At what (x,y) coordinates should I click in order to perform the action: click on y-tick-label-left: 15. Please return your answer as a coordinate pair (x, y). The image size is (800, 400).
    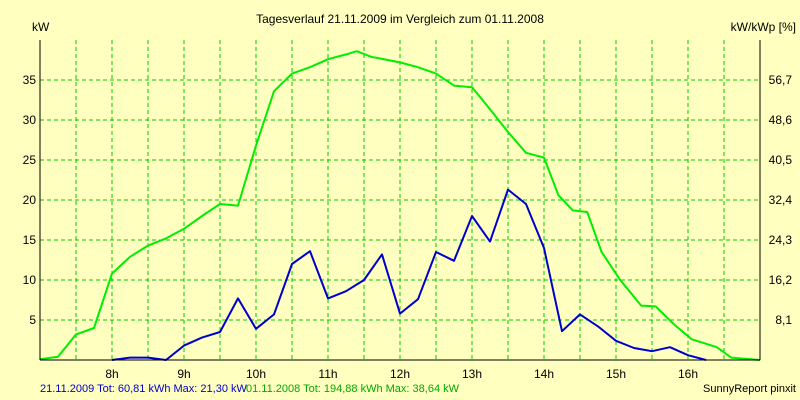
    Looking at the image, I should click on (30, 240).